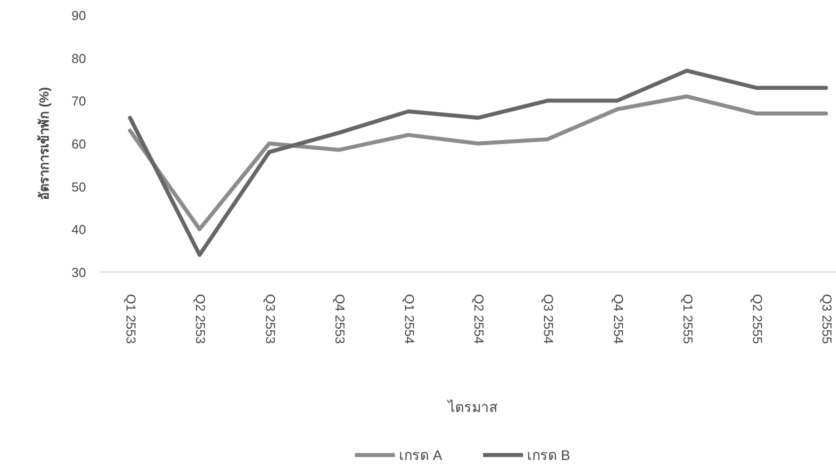 The height and width of the screenshot is (473, 836). I want to click on x-tick-label: Q1 2554, so click(409, 319).